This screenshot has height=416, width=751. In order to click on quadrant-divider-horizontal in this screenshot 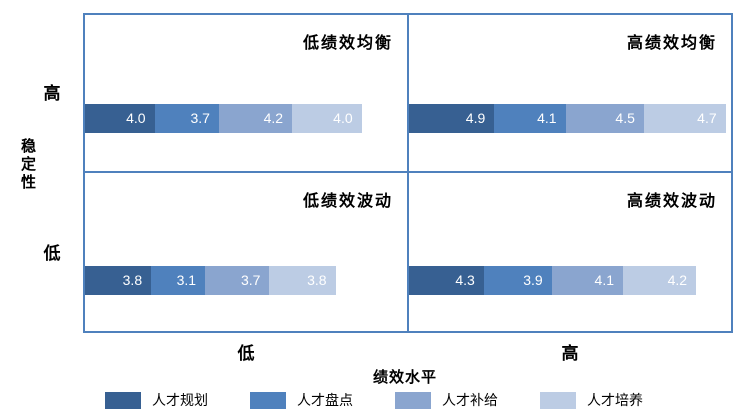, I will do `click(408, 172)`.